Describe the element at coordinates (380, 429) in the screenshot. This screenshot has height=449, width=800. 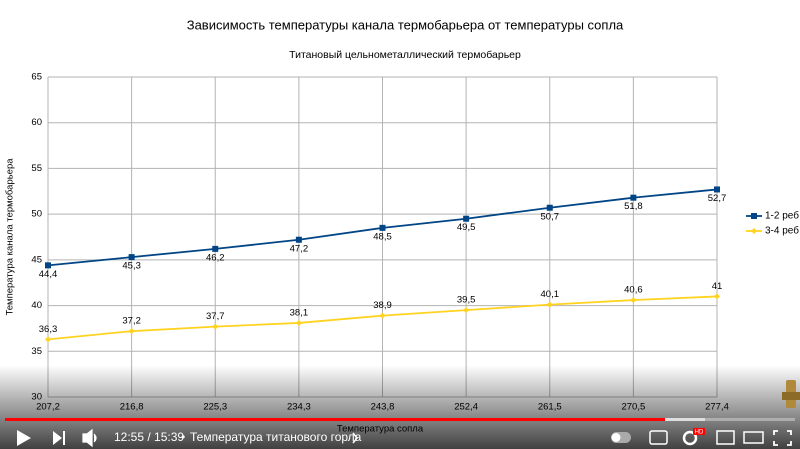
I see `x-axis-label: Температура сопла` at that location.